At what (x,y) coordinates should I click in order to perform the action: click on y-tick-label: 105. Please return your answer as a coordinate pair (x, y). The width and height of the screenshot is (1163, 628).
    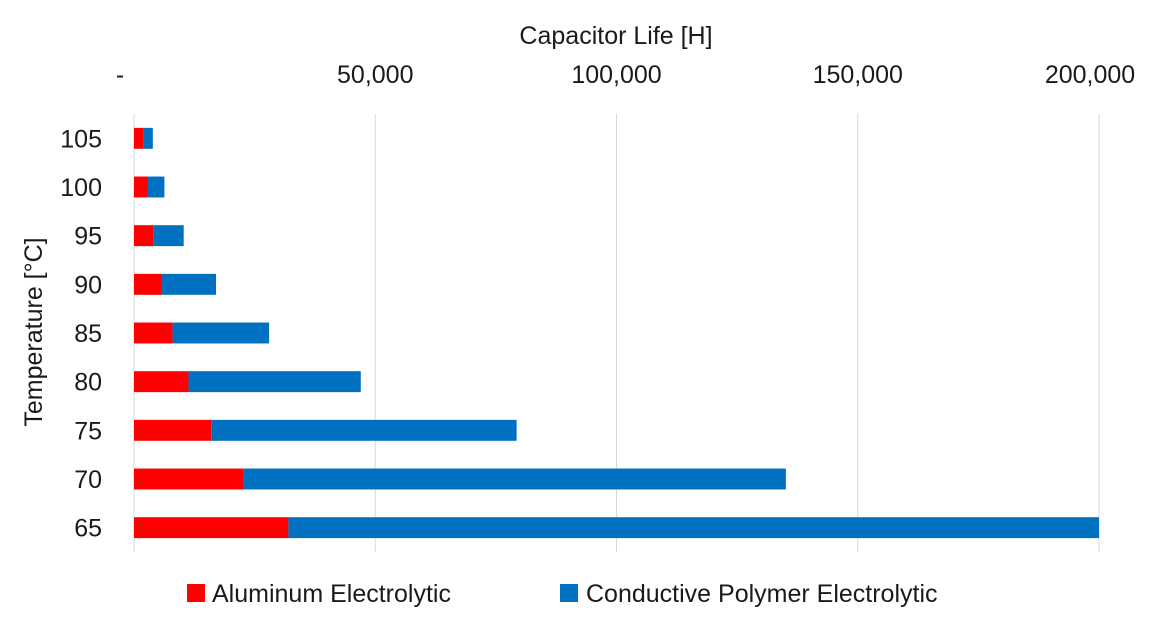
    Looking at the image, I should click on (81, 139).